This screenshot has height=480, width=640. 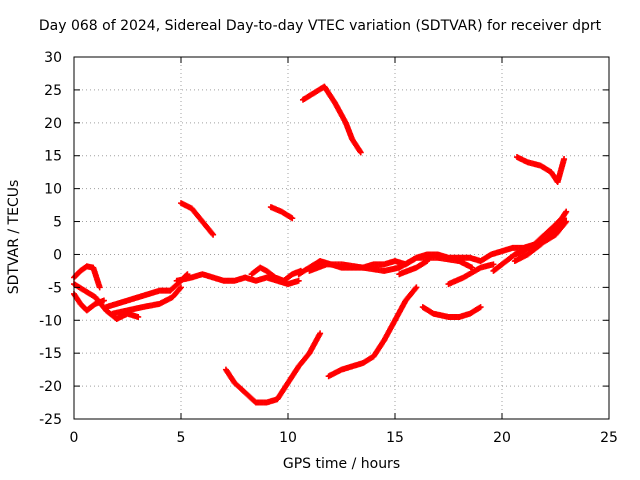 What do you see at coordinates (50, 420) in the screenshot?
I see `y-tick-label: -25` at bounding box center [50, 420].